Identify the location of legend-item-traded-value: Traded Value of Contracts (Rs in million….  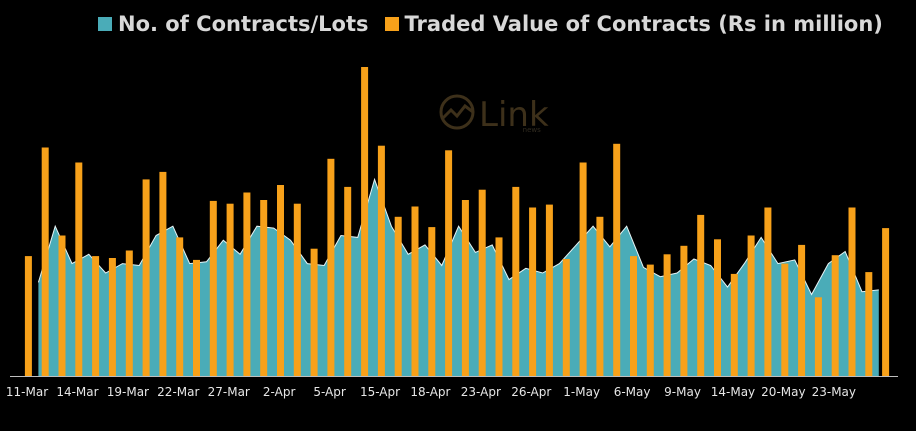
(633, 24).